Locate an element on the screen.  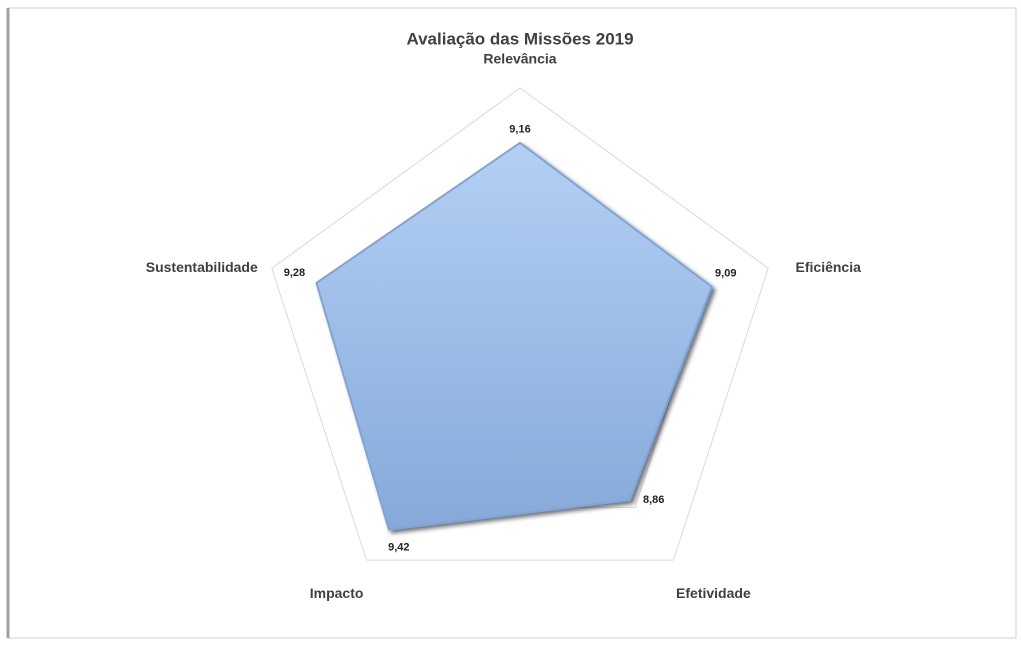
value-label: 9,28 is located at coordinates (294, 273).